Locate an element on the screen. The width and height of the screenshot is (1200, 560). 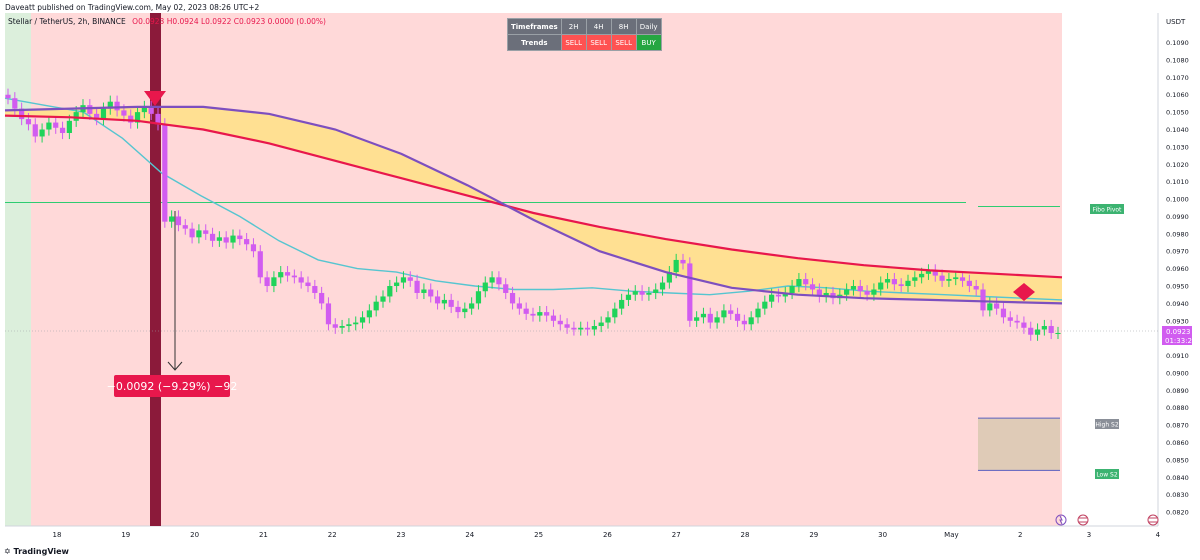
y-tick-label: 0.1020 is located at coordinates (1177, 165).